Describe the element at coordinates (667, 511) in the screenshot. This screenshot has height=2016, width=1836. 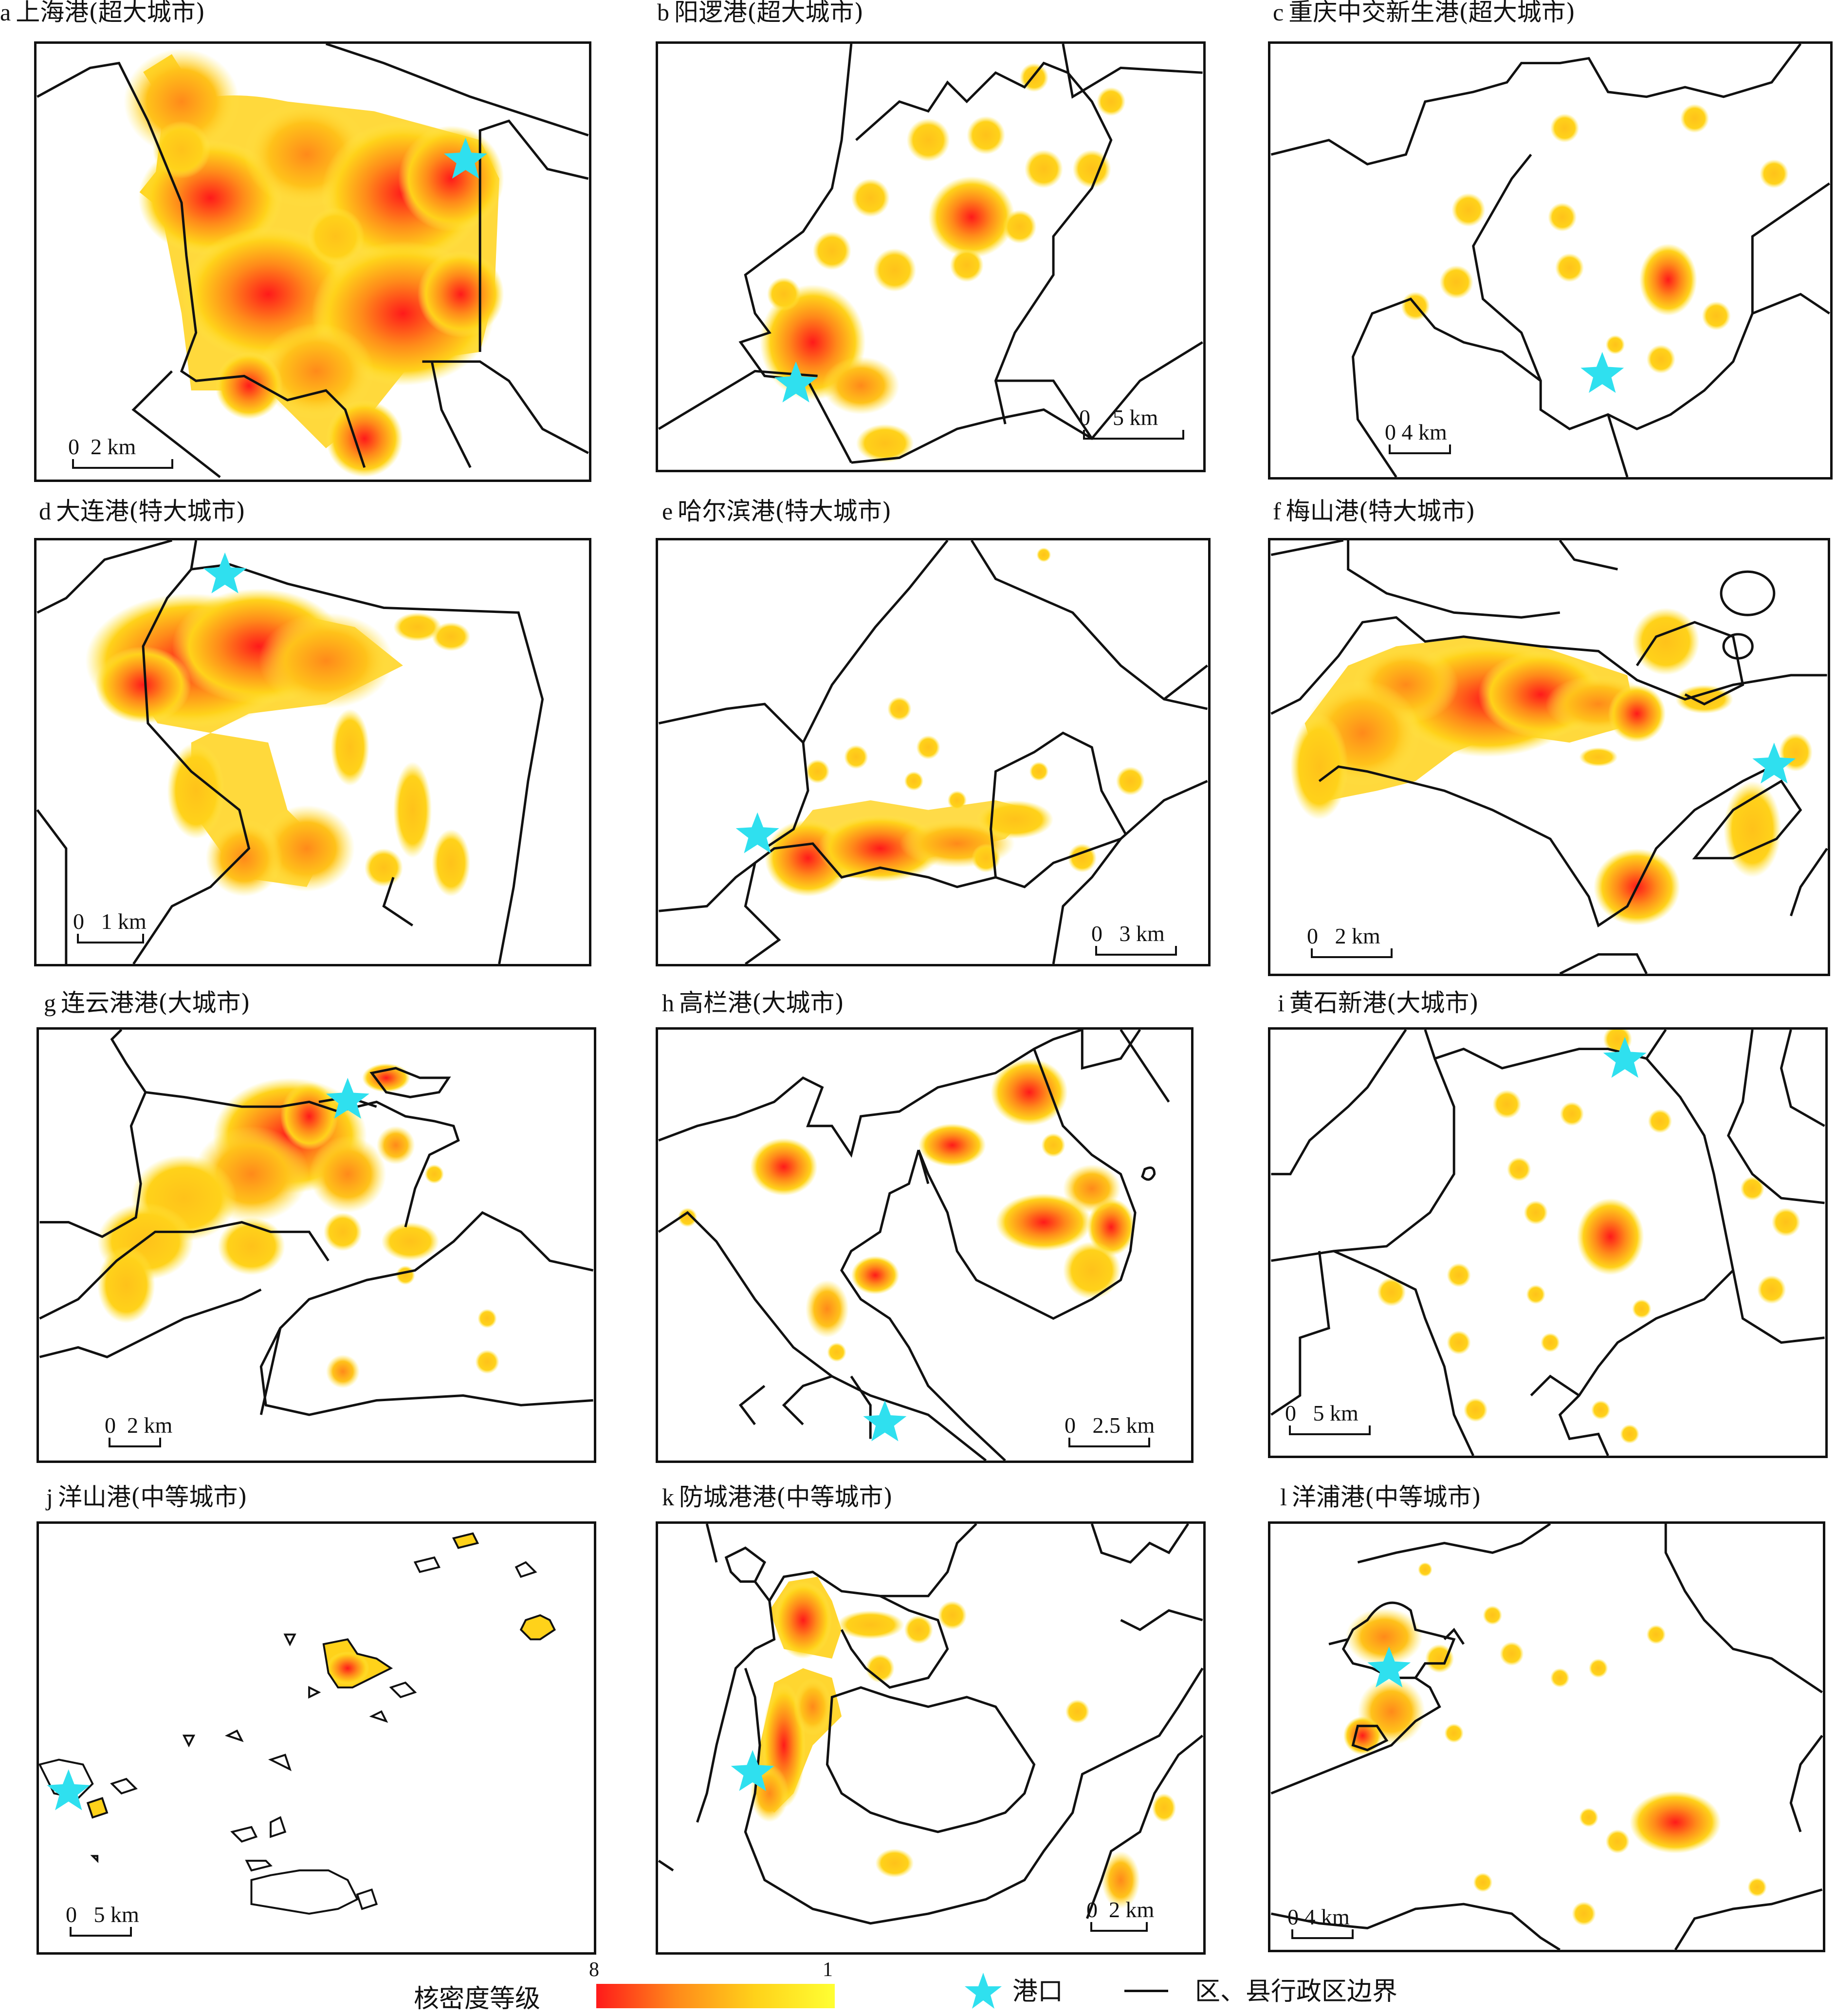
I see `panel-letter: e` at that location.